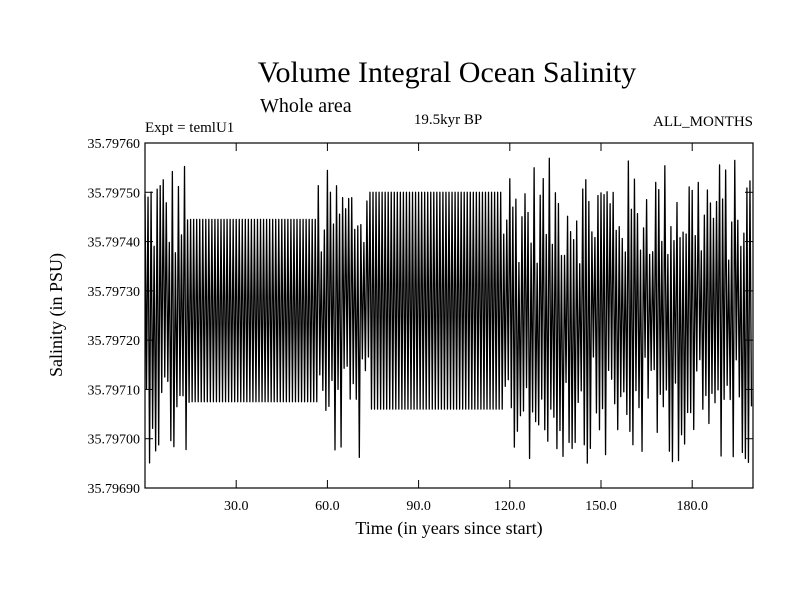 The image size is (800, 600). What do you see at coordinates (510, 506) in the screenshot?
I see `x-tick-label: 120.0` at bounding box center [510, 506].